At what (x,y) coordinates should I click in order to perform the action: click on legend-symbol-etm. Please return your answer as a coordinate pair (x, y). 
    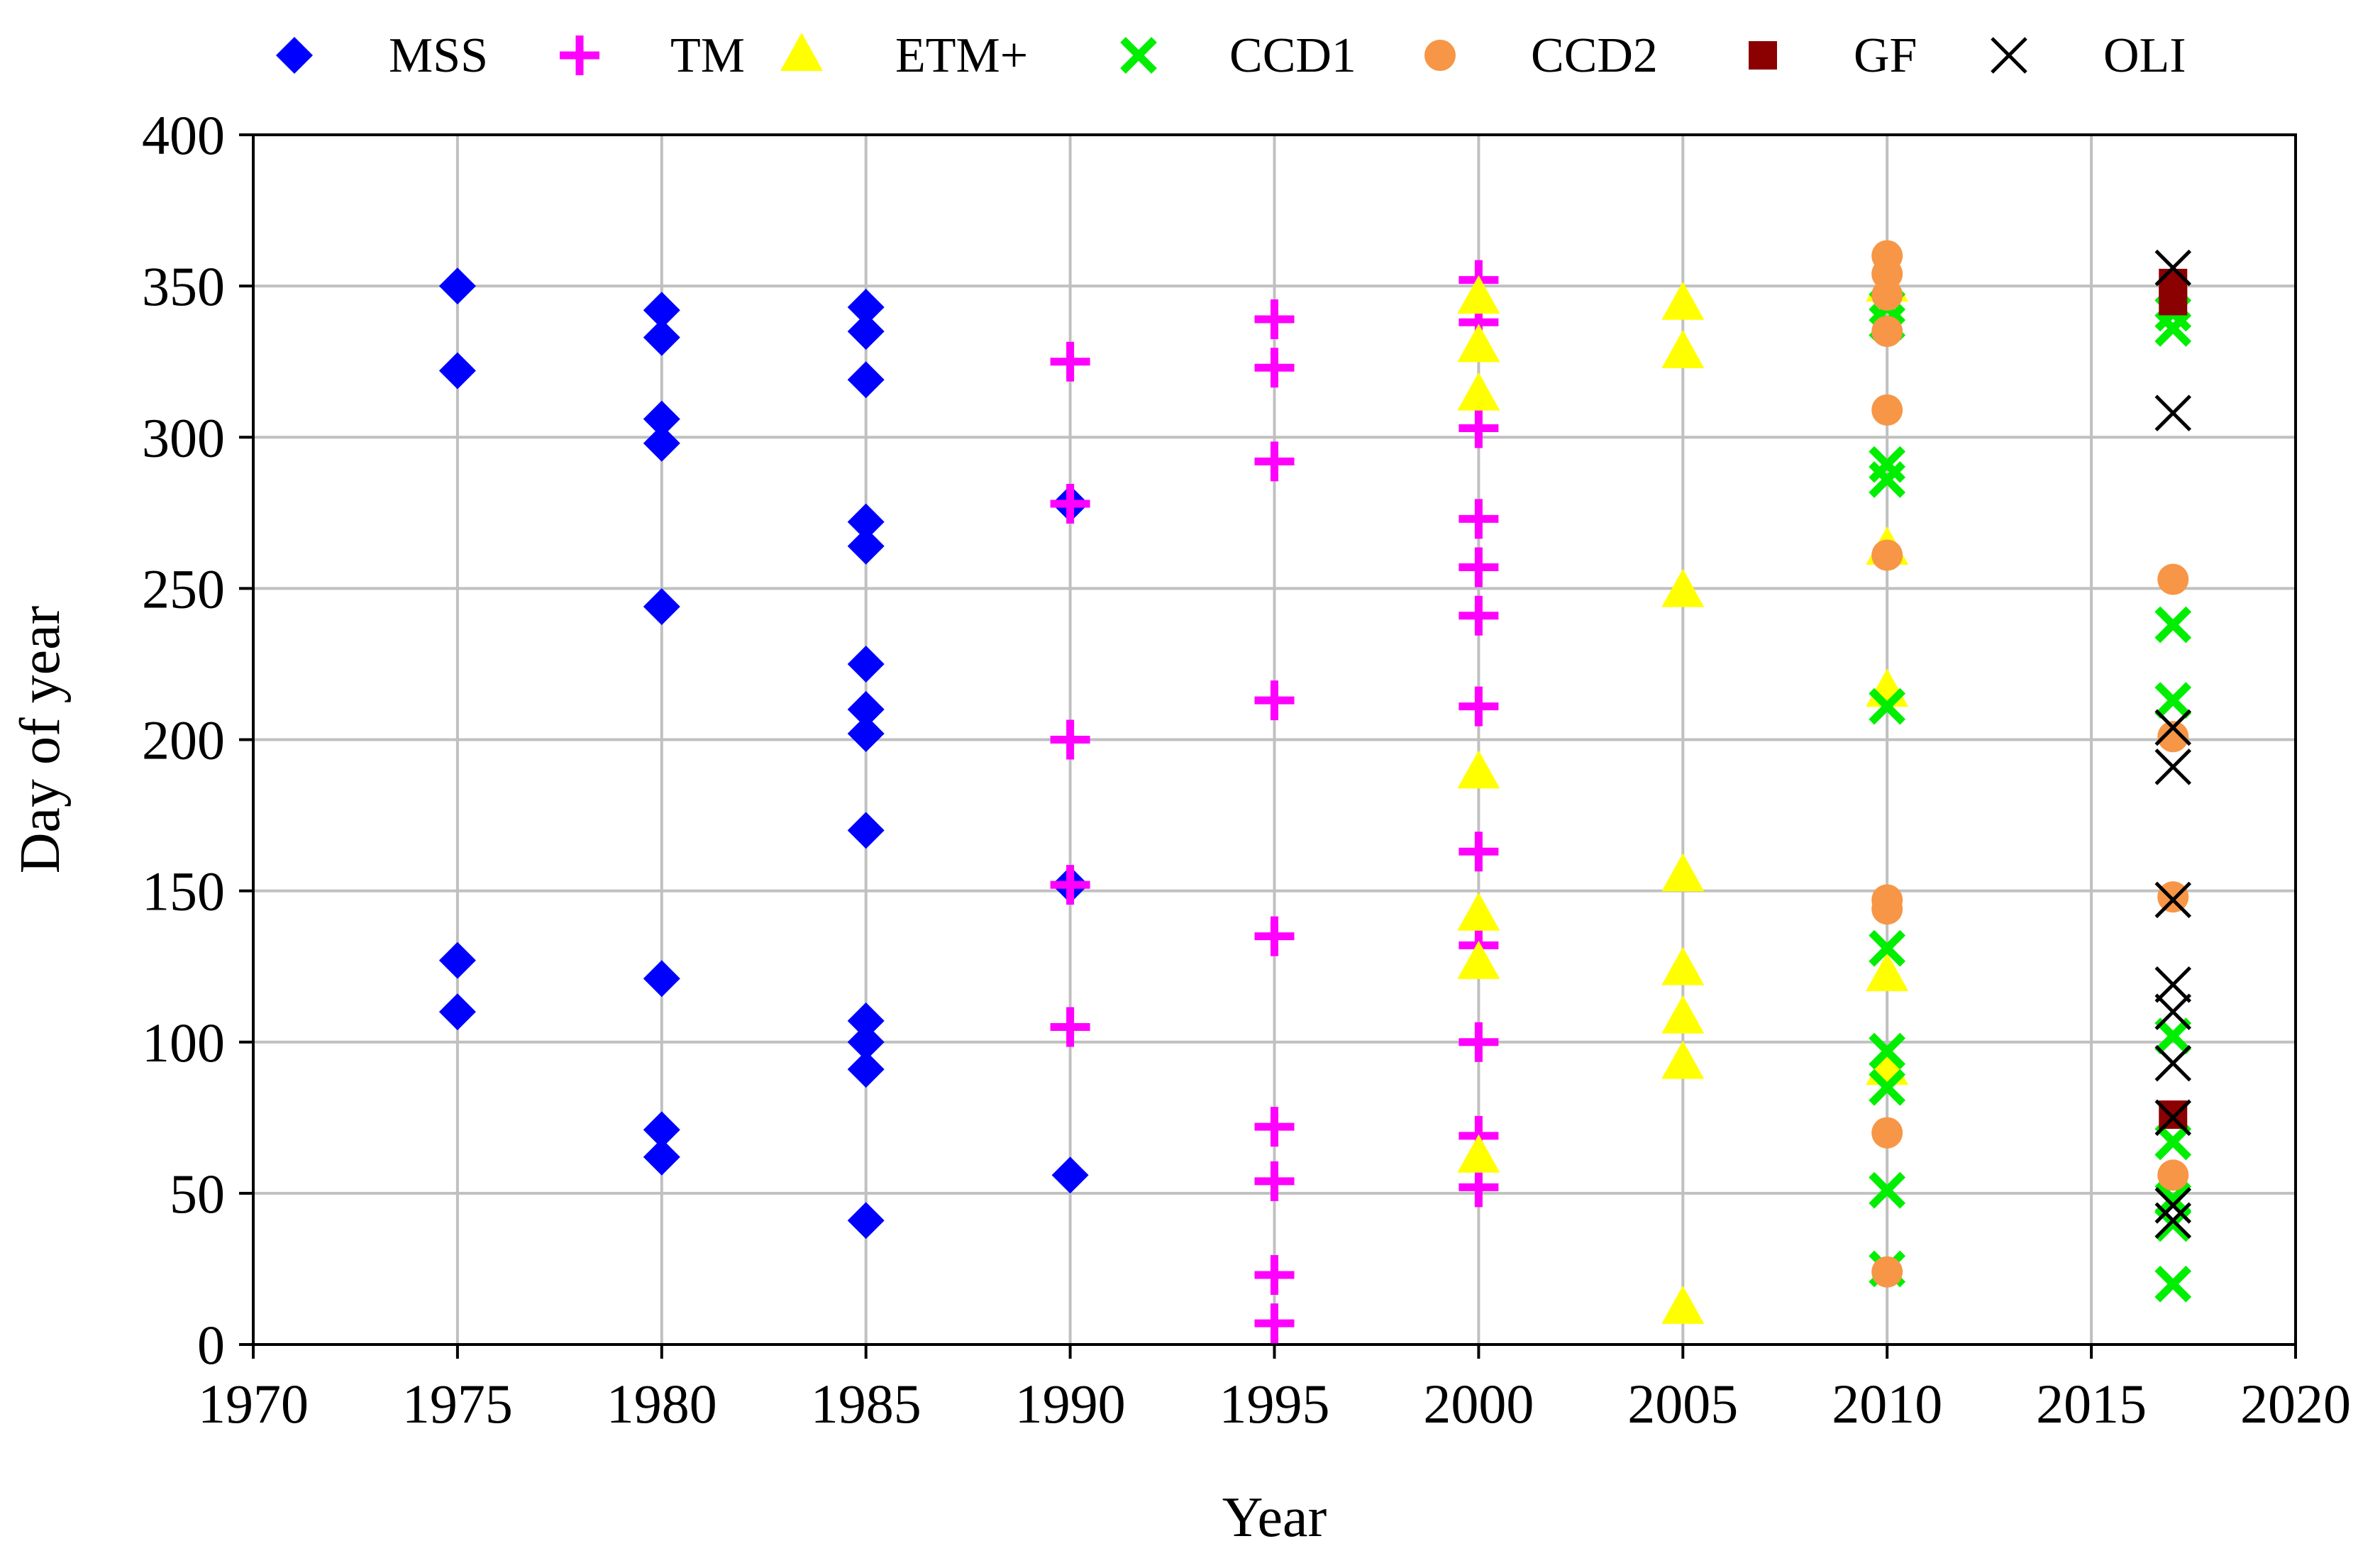
    Looking at the image, I should click on (801, 52).